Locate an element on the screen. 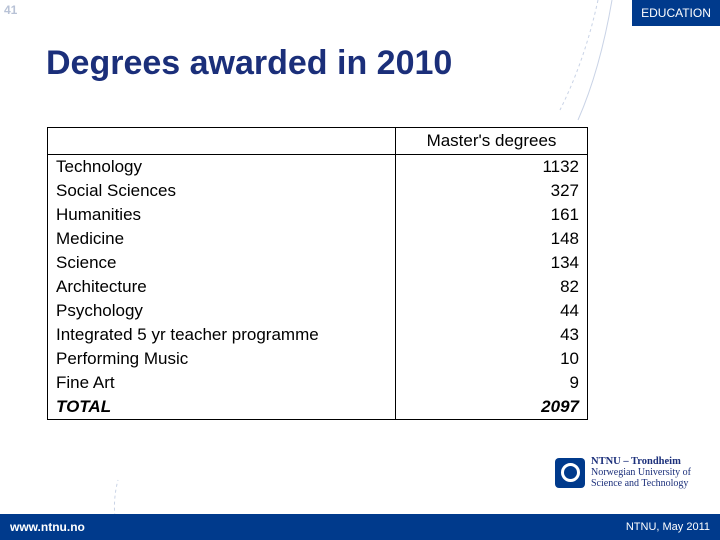 This screenshot has width=720, height=540. table-row: Psychology 44 is located at coordinates (317, 311).